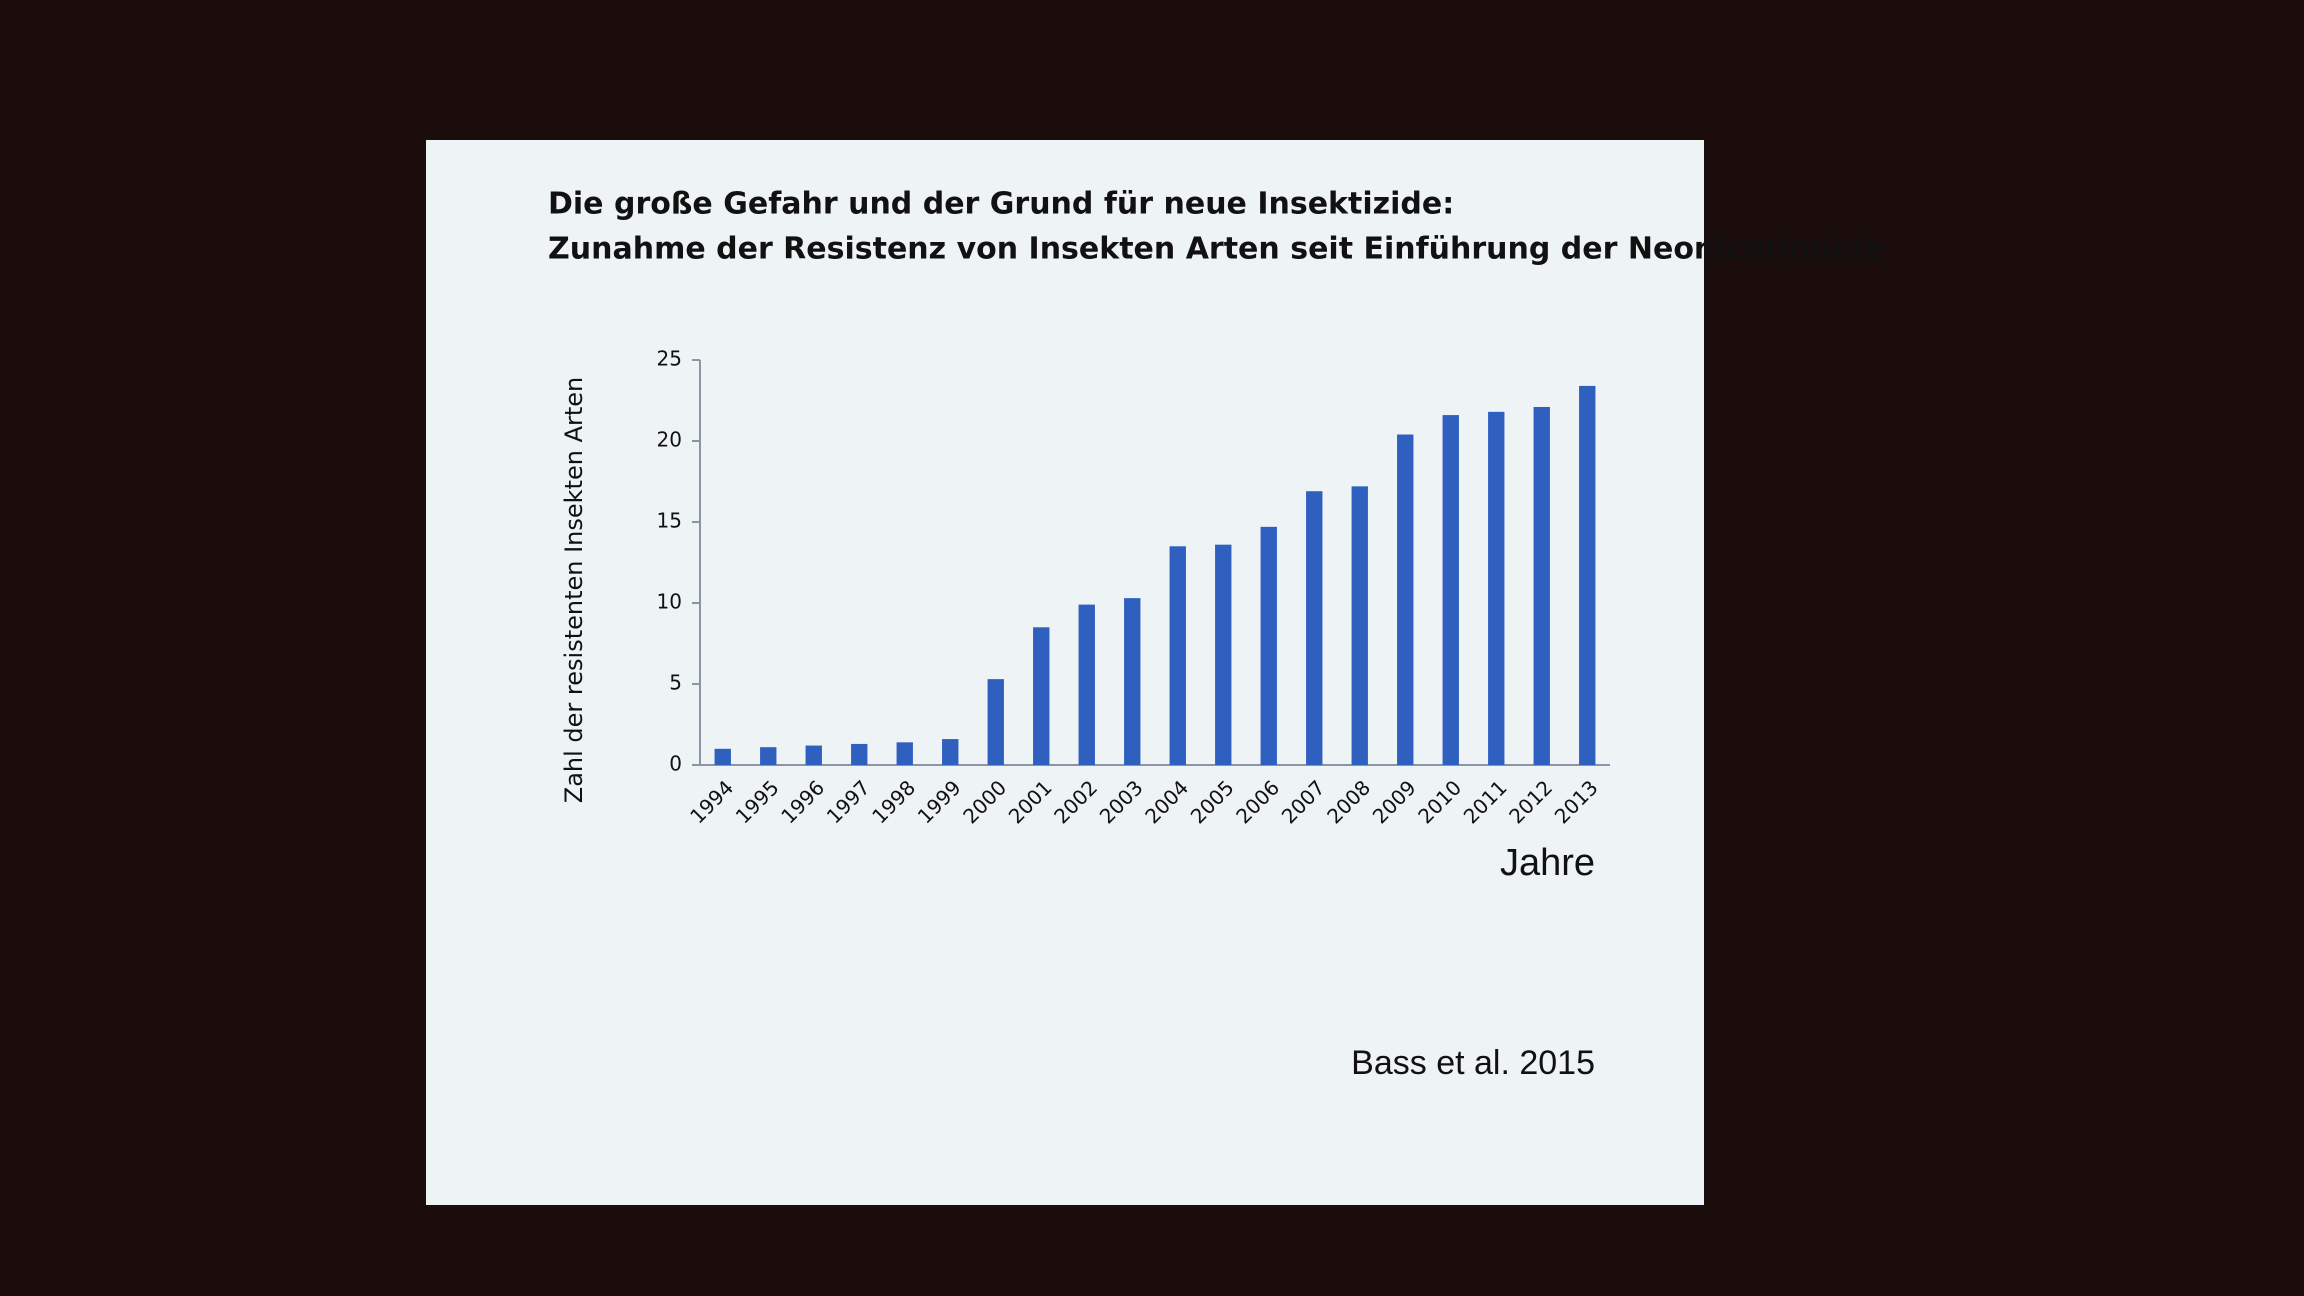 The image size is (2304, 1296). What do you see at coordinates (675, 764) in the screenshot?
I see `y-tick-label: 0` at bounding box center [675, 764].